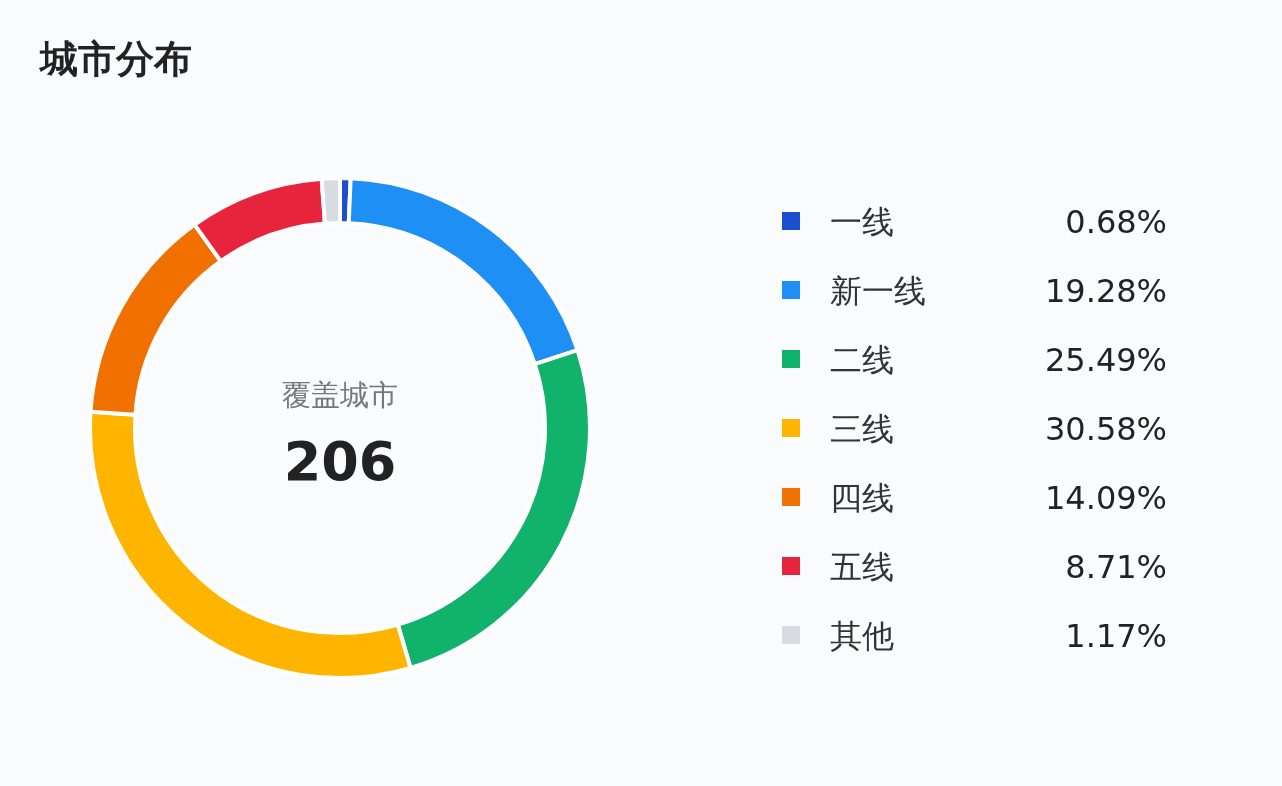 This screenshot has width=1282, height=786. I want to click on legend-label: 四线, so click(862, 498).